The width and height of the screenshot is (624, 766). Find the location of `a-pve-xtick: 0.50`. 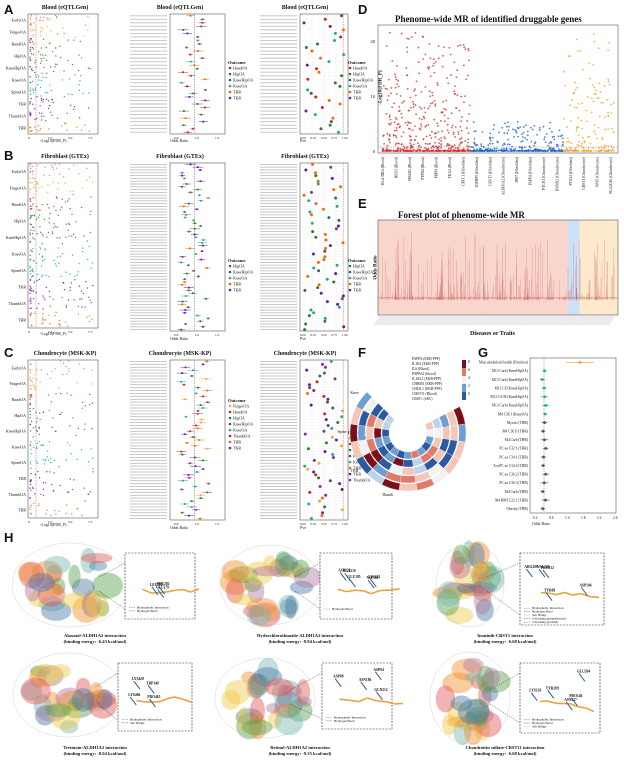

a-pve-xtick: 0.50 is located at coordinates (324, 138).